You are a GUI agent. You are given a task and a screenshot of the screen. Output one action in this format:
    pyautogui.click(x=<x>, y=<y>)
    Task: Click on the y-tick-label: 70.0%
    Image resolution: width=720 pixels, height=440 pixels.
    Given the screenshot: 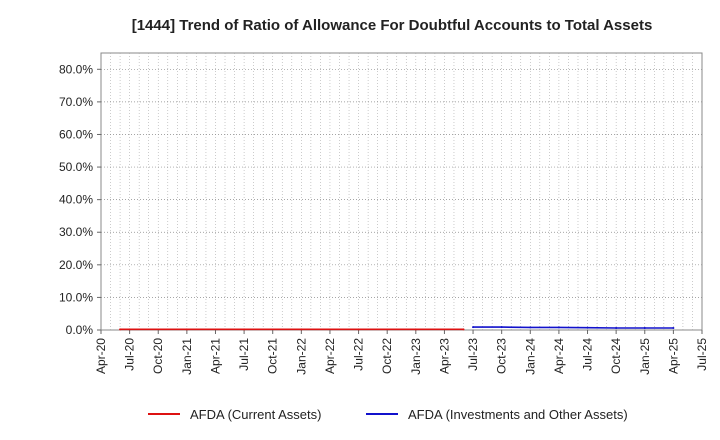 What is the action you would take?
    pyautogui.click(x=76, y=102)
    